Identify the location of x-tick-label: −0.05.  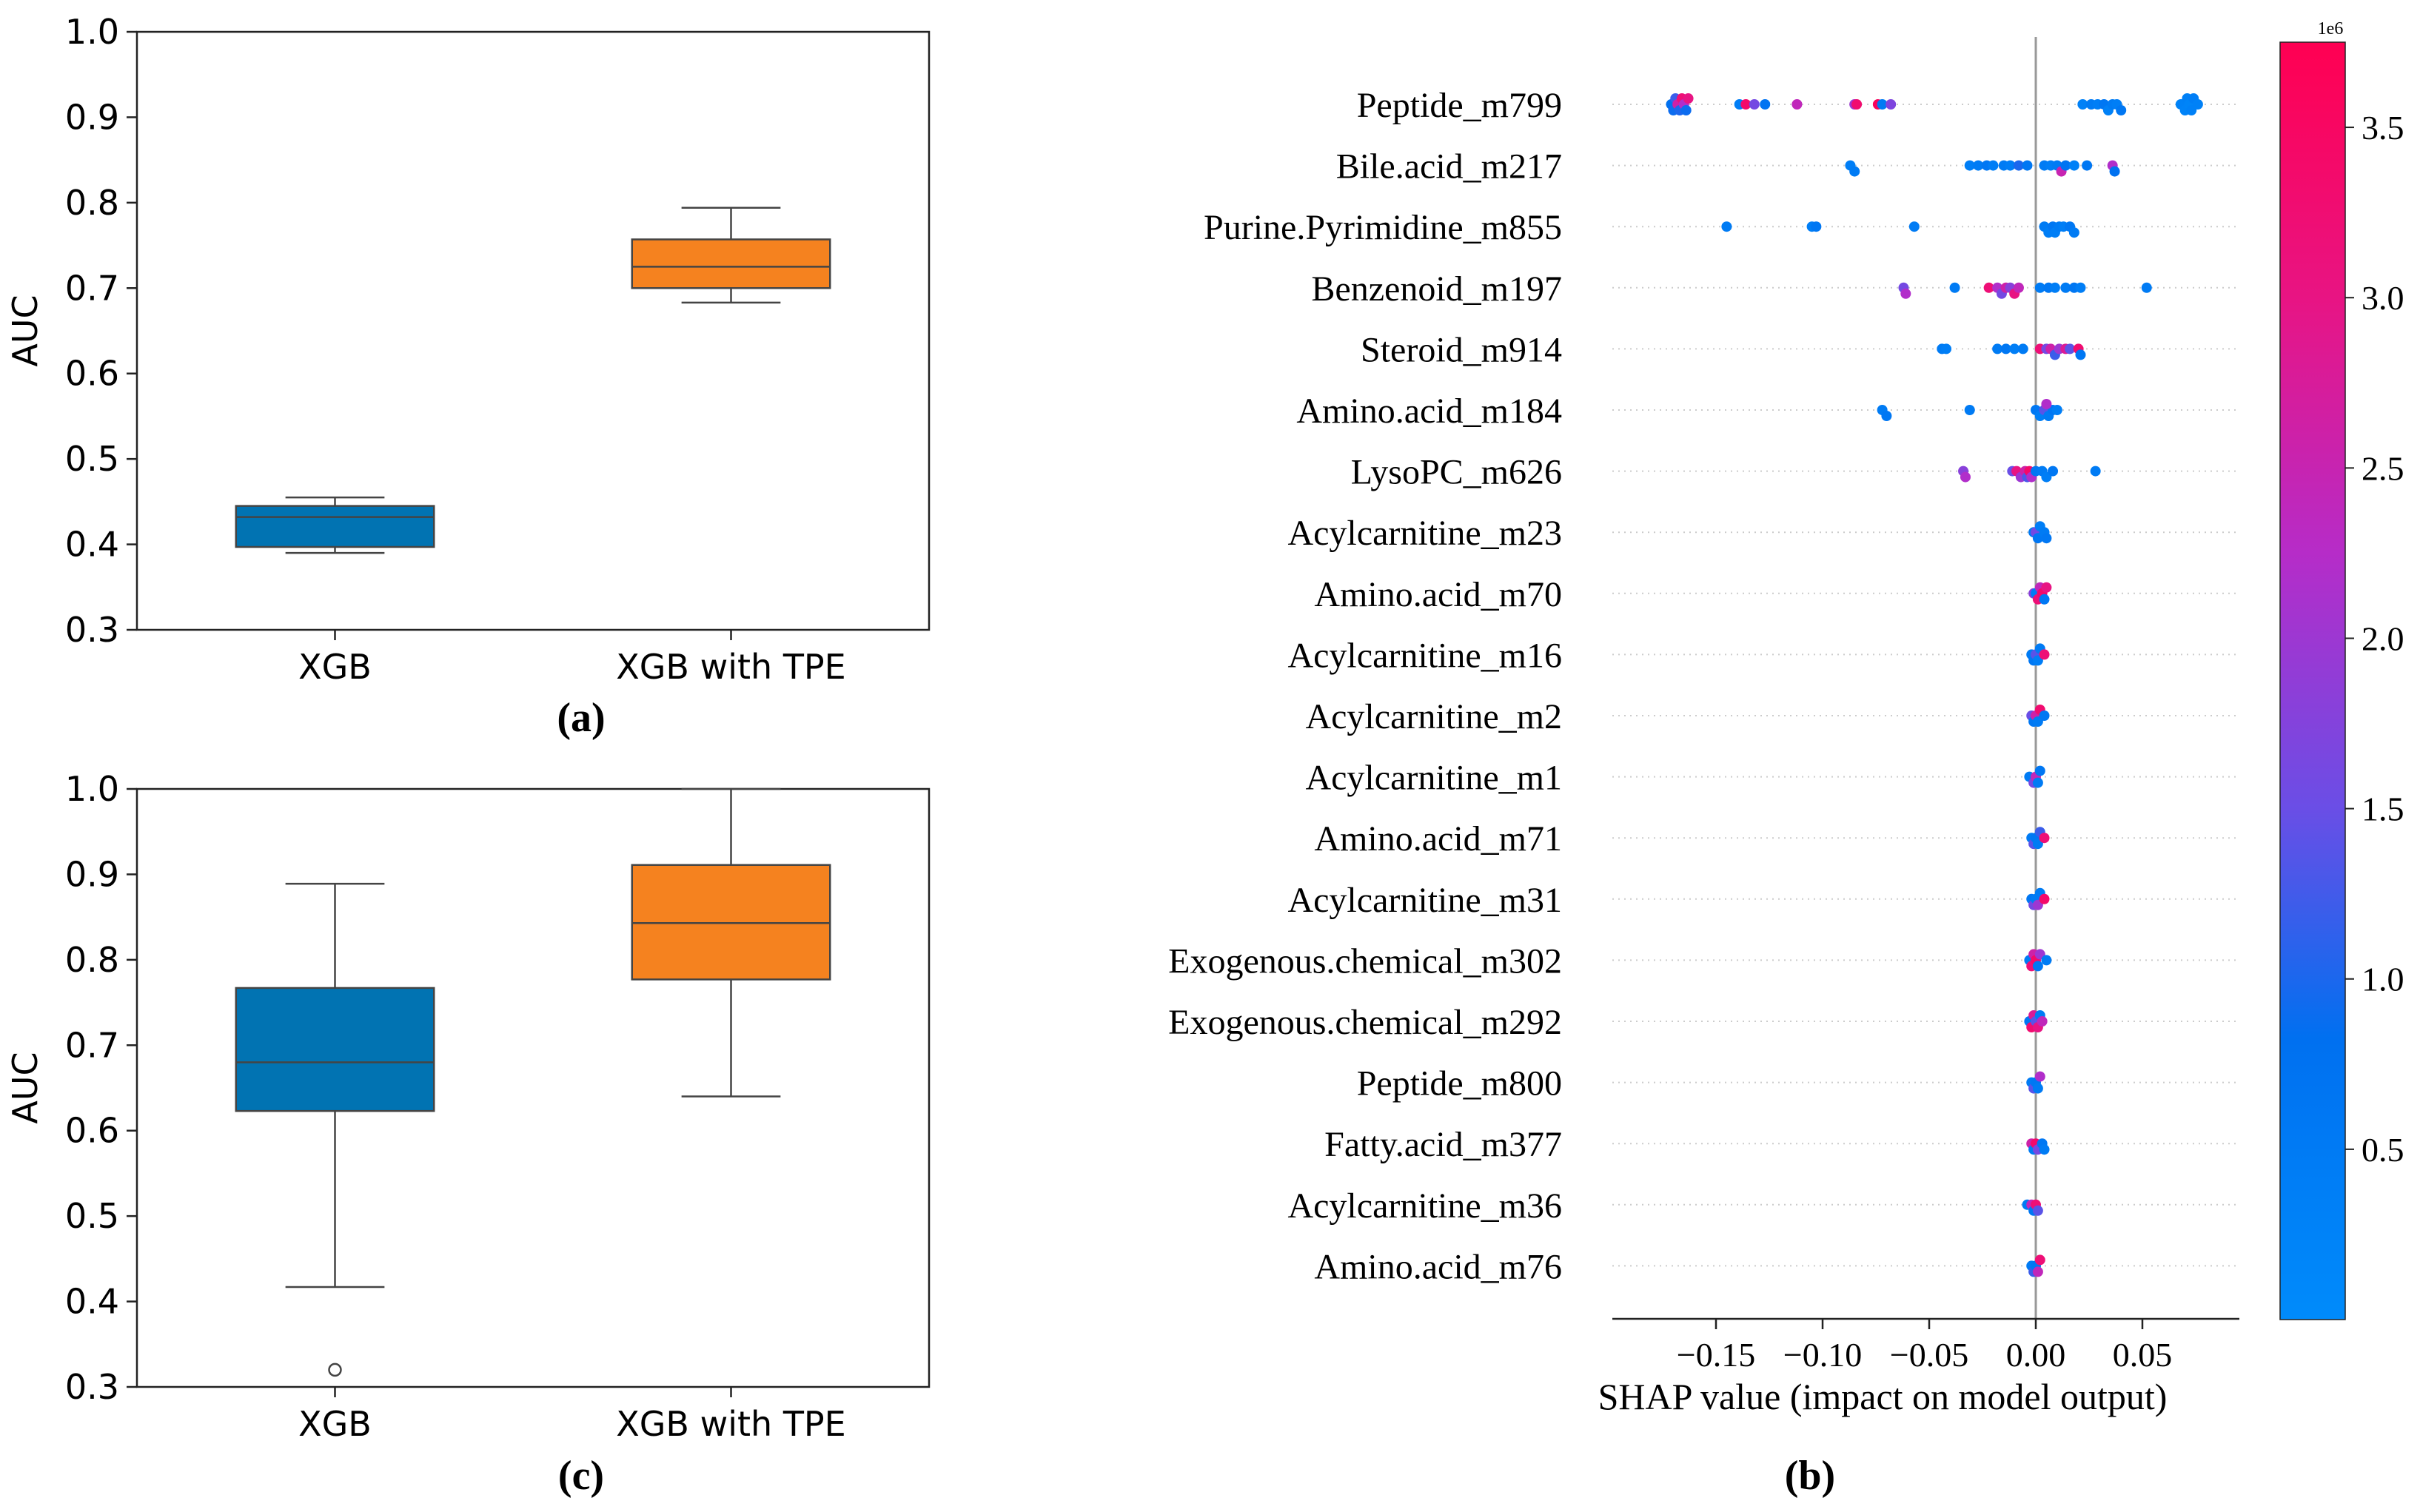
(1929, 1355).